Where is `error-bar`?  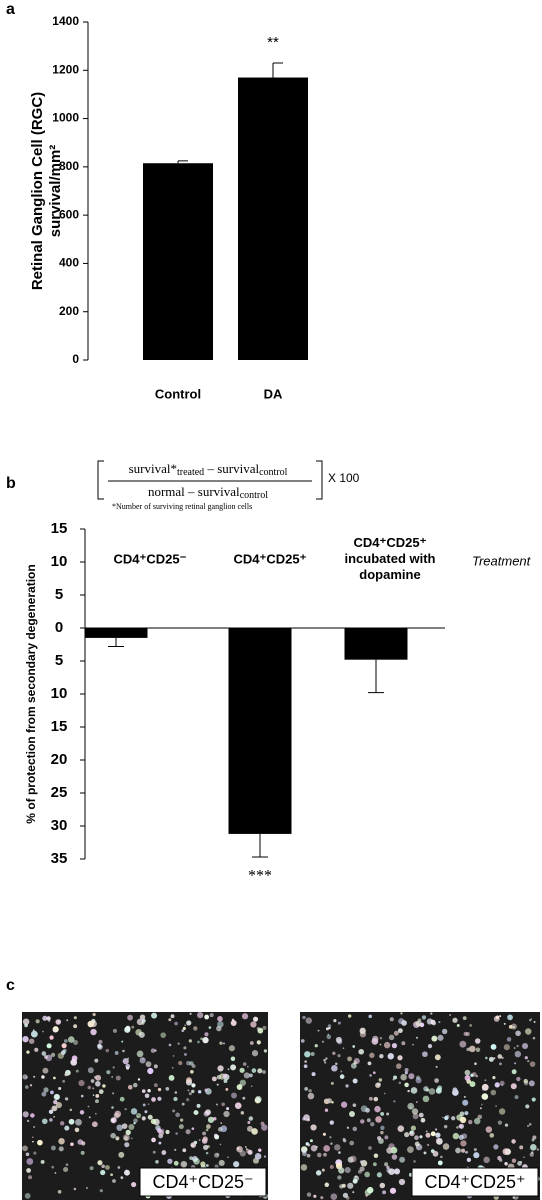
error-bar is located at coordinates (260, 845).